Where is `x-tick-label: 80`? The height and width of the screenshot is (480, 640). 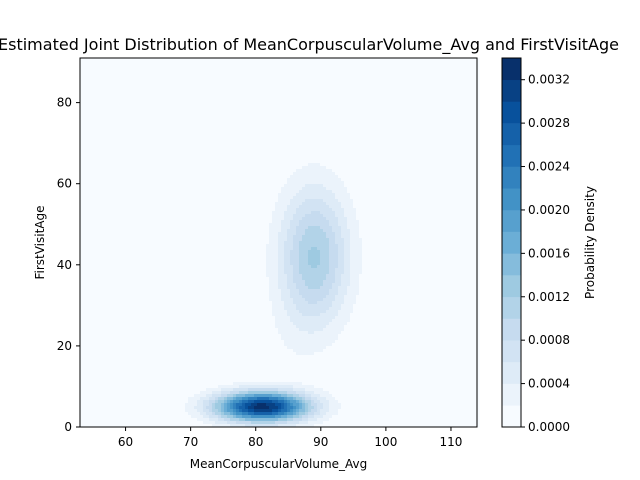 x-tick-label: 80 is located at coordinates (255, 442).